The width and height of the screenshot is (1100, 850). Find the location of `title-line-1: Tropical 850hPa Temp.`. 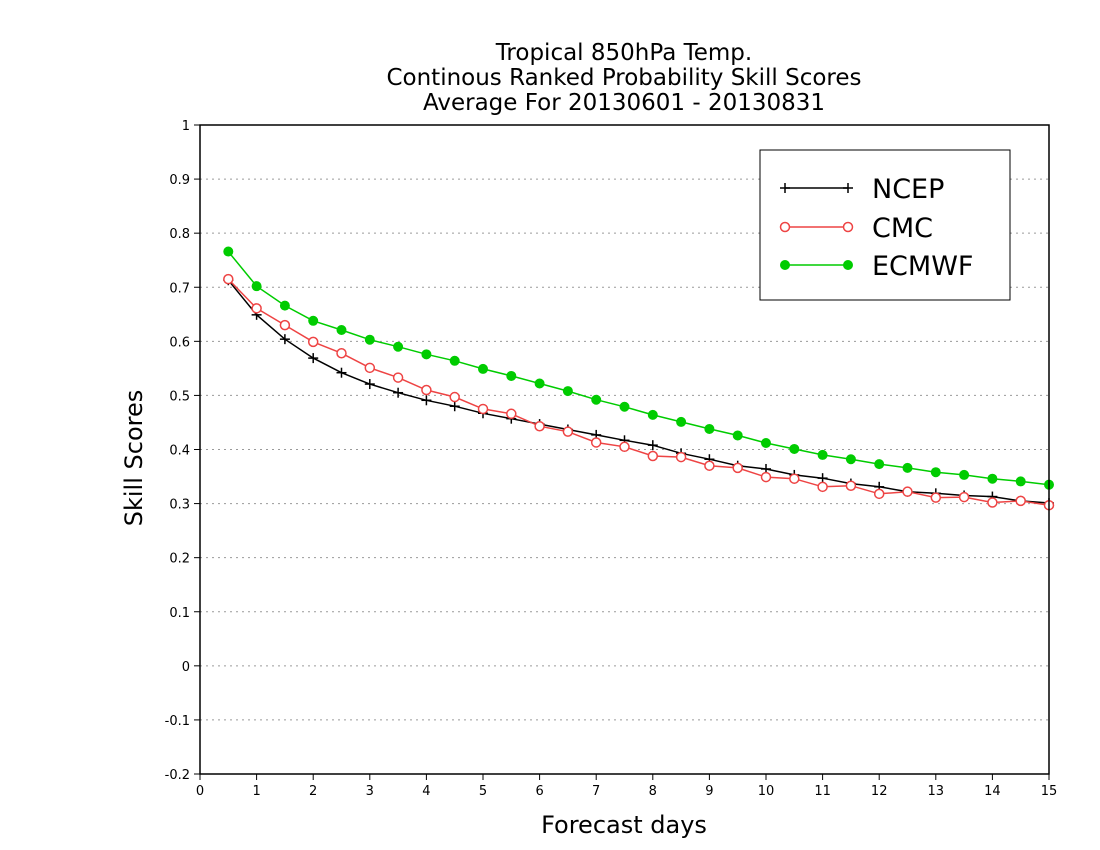

title-line-1: Tropical 850hPa Temp. is located at coordinates (623, 53).